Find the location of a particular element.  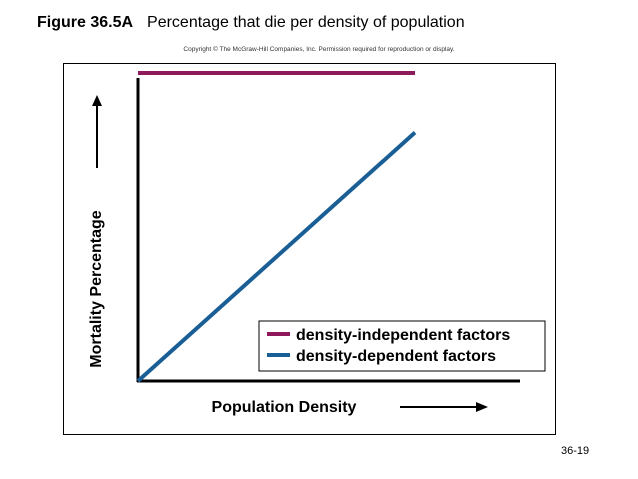

legend-label-1: density-independent factors is located at coordinates (403, 335).